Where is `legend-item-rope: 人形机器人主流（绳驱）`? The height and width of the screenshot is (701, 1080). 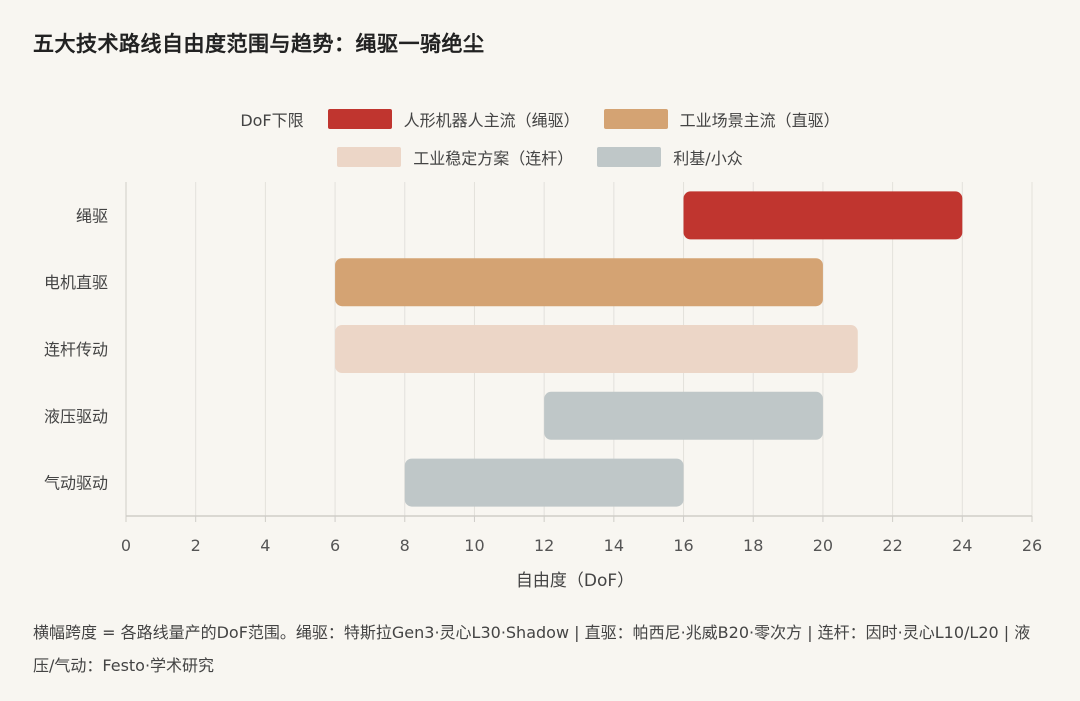
legend-item-rope: 人形机器人主流（绳驱） is located at coordinates (453, 119).